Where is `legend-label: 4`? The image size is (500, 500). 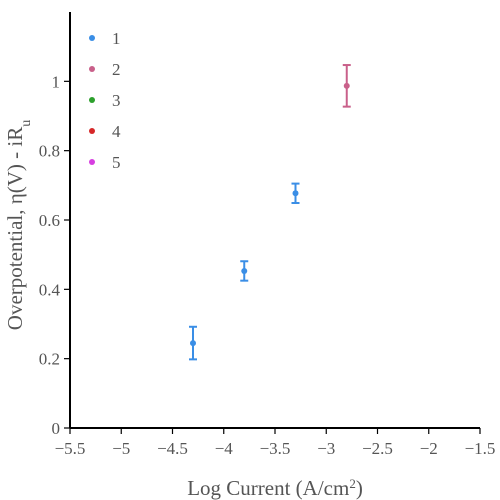 legend-label: 4 is located at coordinates (116, 131).